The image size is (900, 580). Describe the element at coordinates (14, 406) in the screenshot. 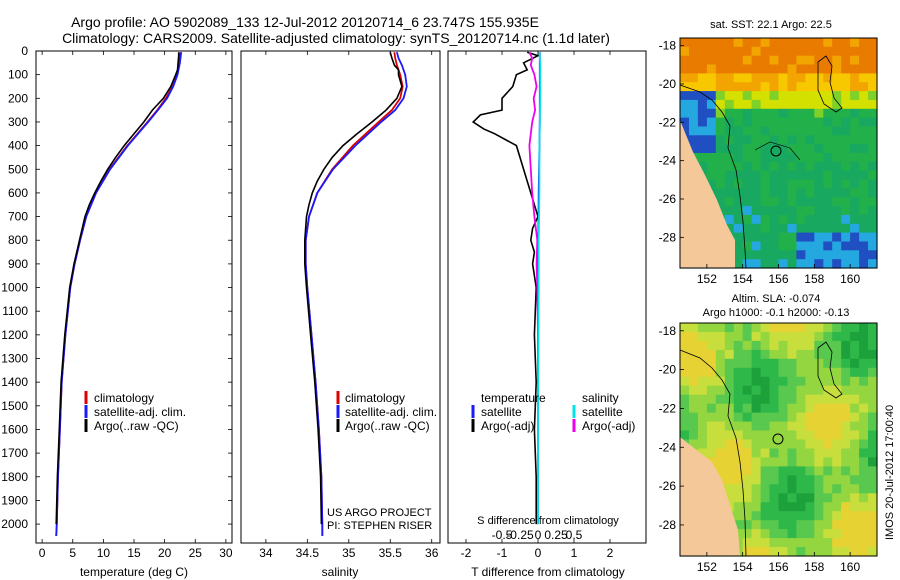

I see `depth-tick-label: 1500` at that location.